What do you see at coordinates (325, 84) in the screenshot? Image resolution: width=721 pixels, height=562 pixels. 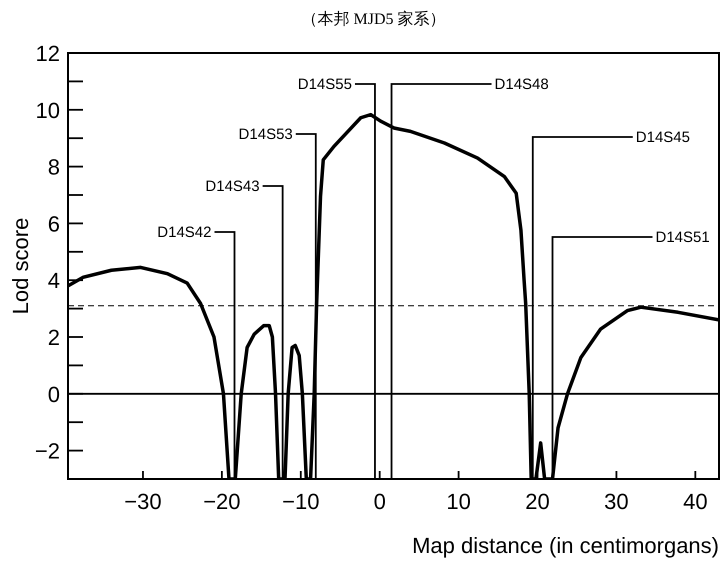 I see `ref-line-label: D14S55` at bounding box center [325, 84].